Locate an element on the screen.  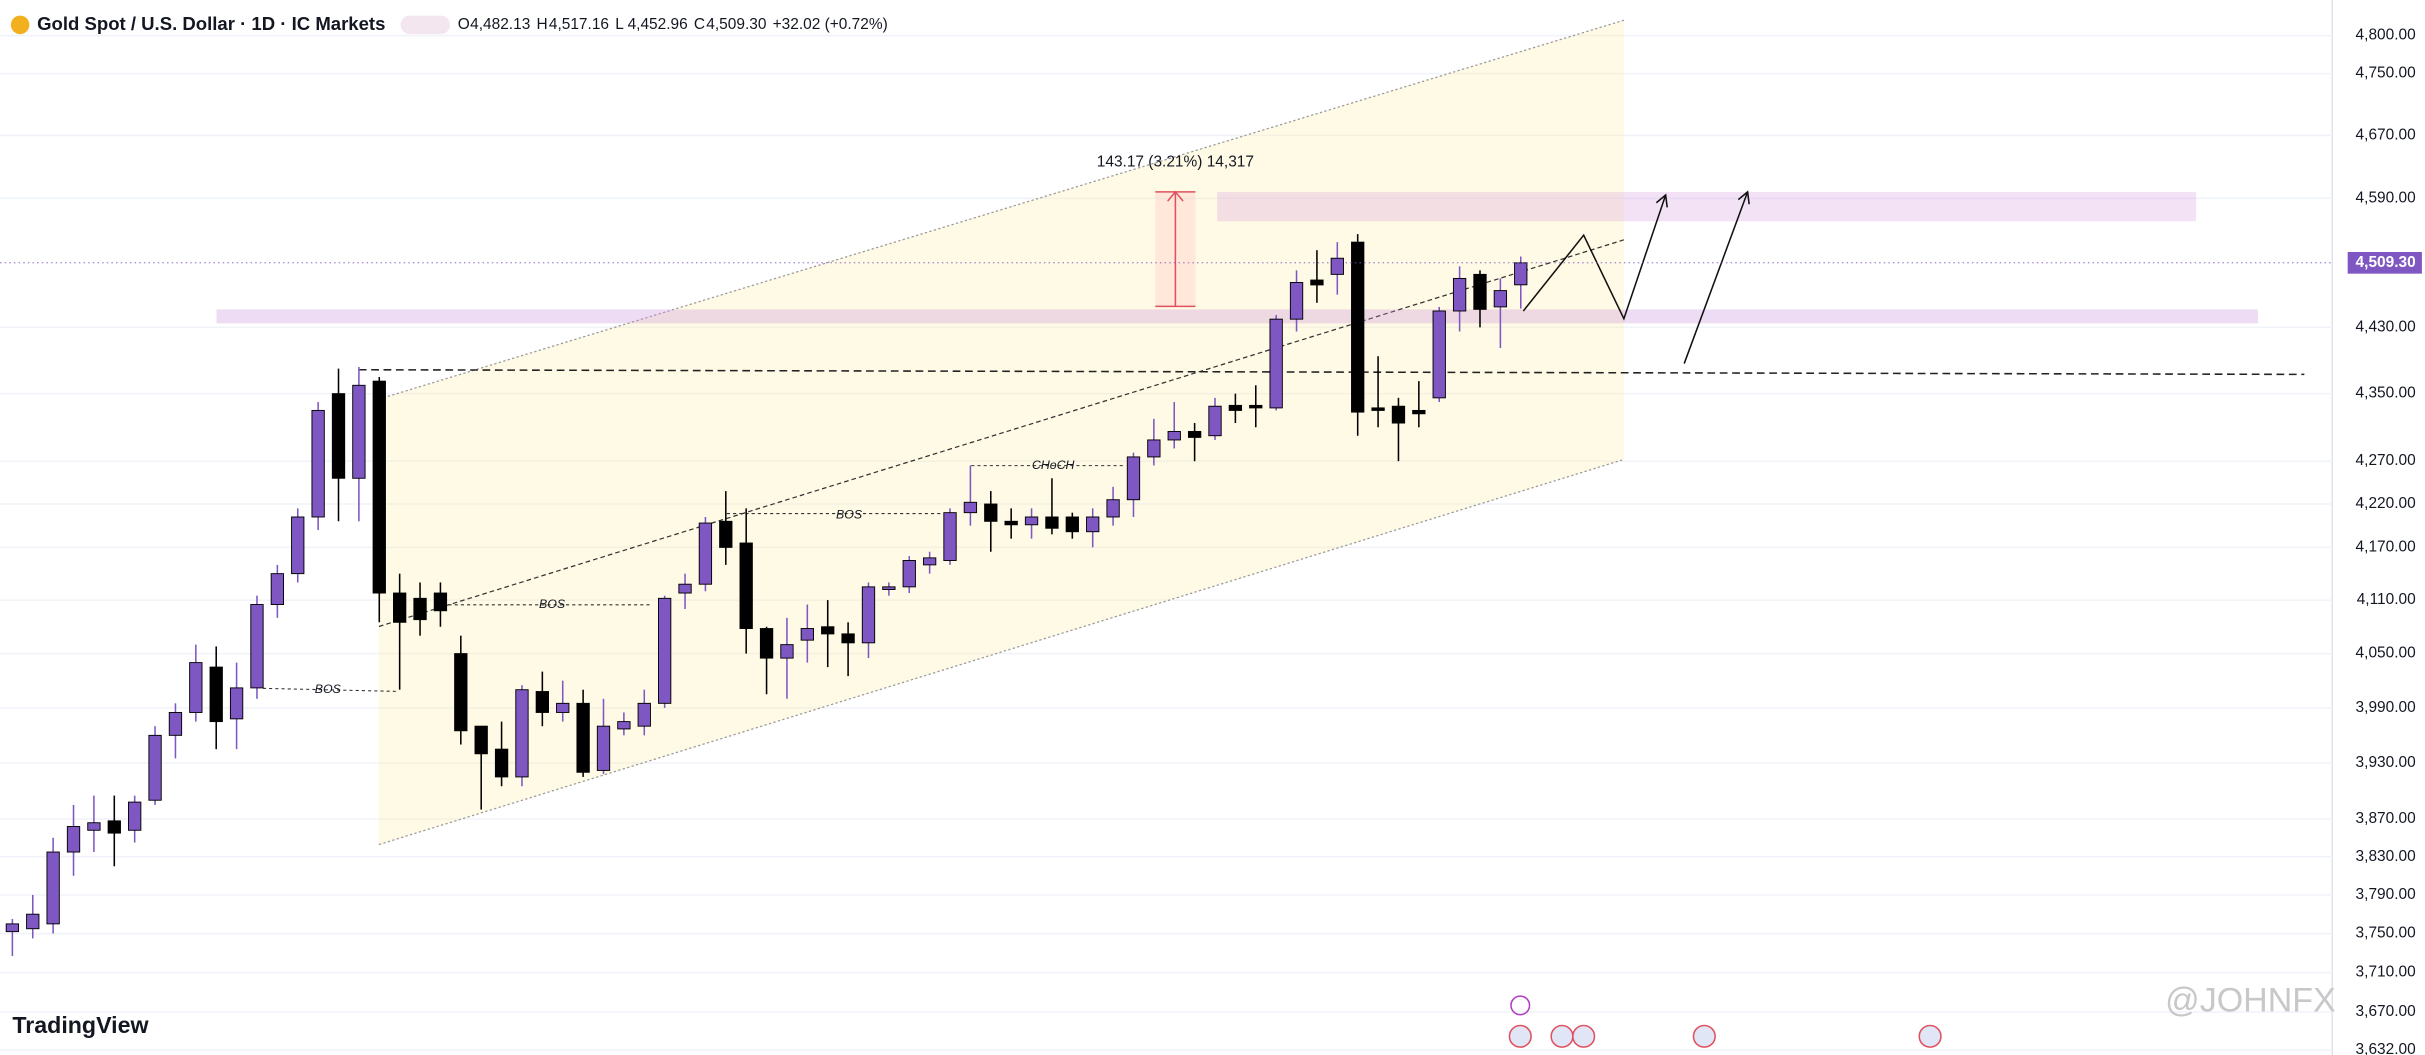
measure-arrow is located at coordinates (1175, 196).